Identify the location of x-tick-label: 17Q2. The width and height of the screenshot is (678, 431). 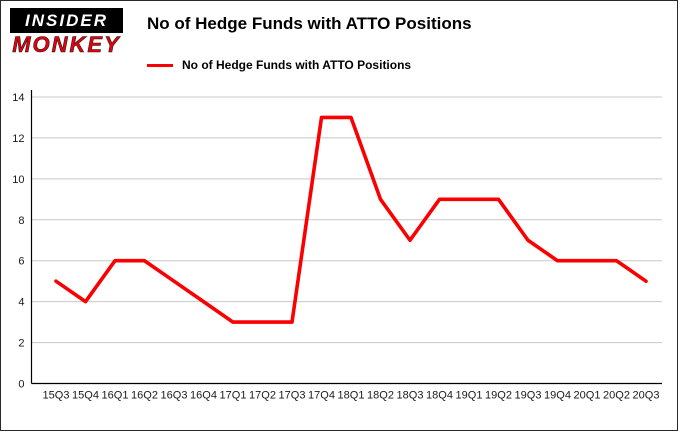
(262, 396).